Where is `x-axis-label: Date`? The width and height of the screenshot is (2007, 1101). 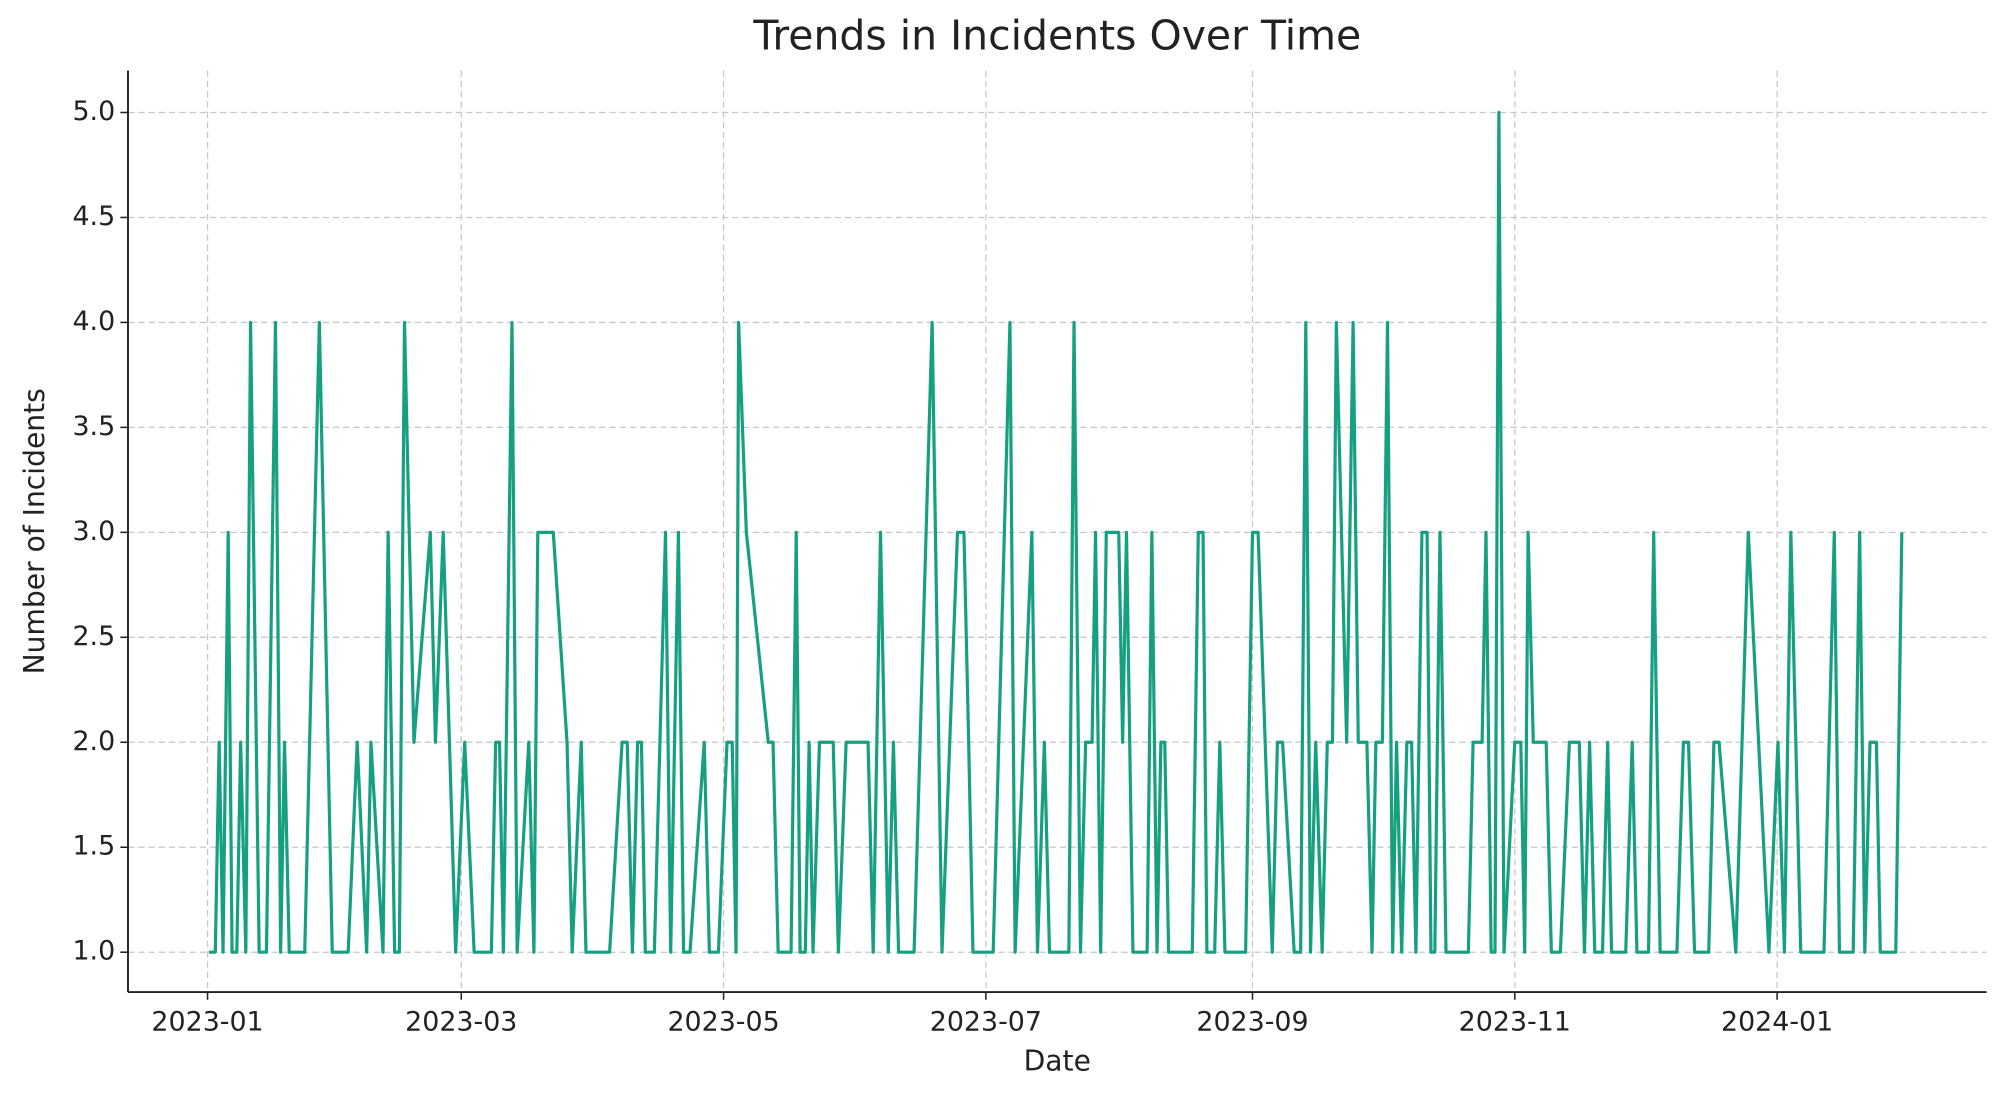 x-axis-label: Date is located at coordinates (1057, 1060).